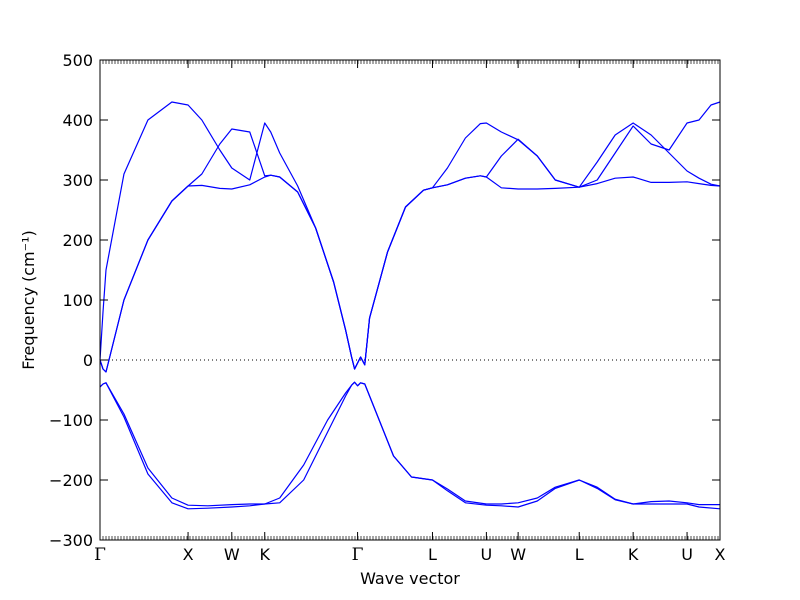  What do you see at coordinates (71, 480) in the screenshot?
I see `y-tick-label: −200` at bounding box center [71, 480].